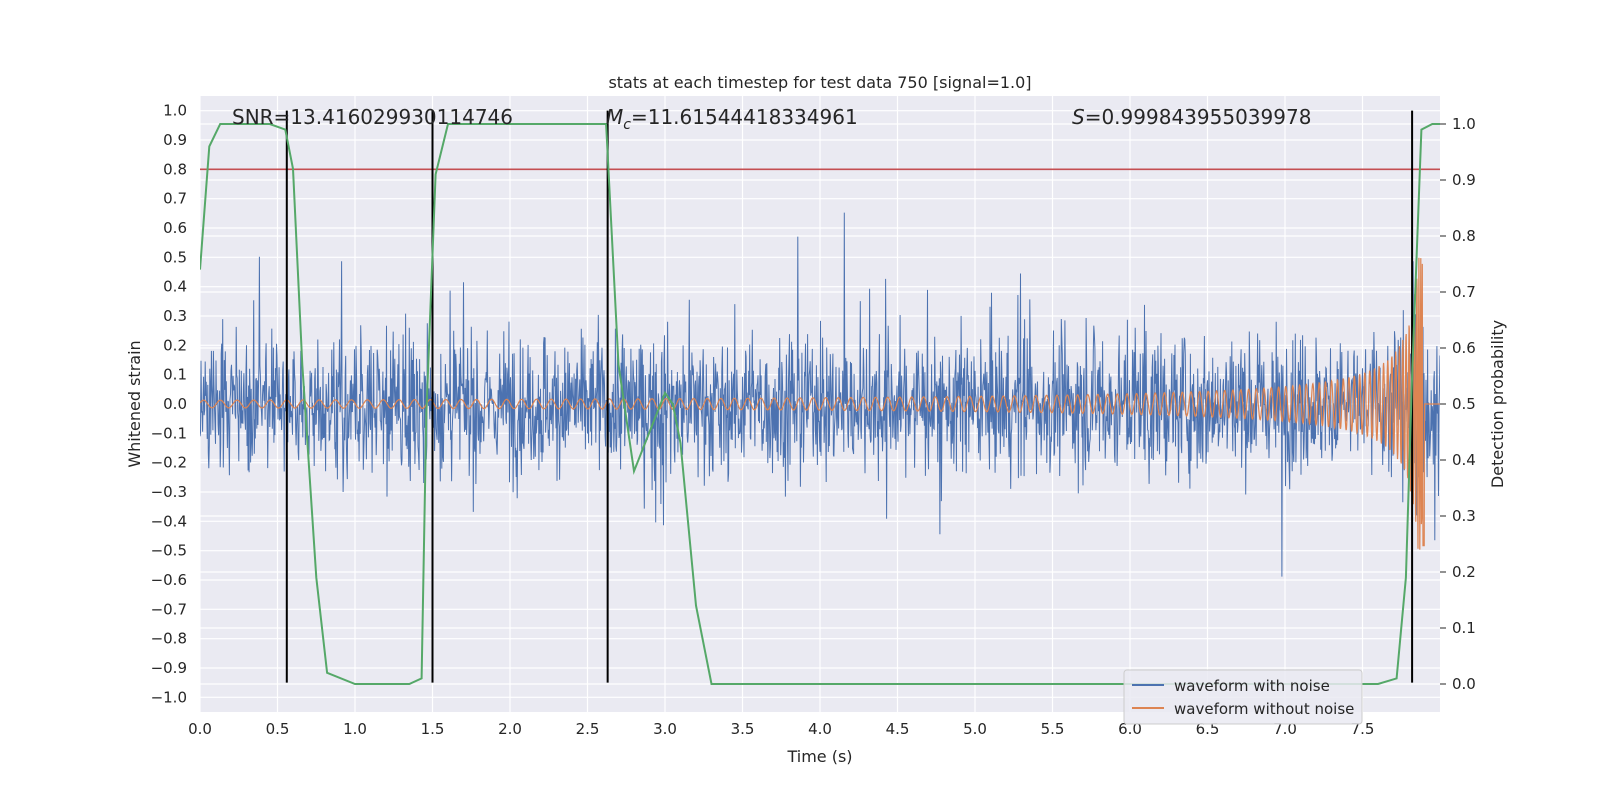 This screenshot has height=800, width=1600. I want to click on x-tick-label: 0.0, so click(200, 729).